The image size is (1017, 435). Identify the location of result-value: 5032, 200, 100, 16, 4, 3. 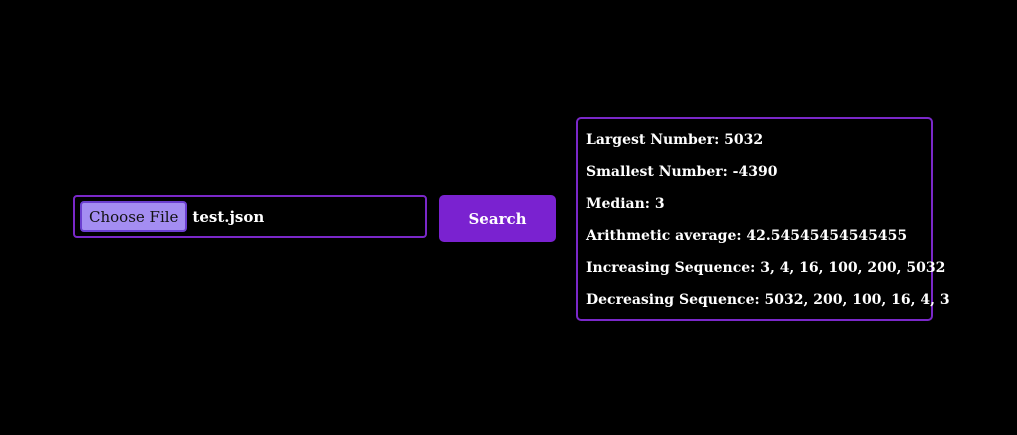
(857, 300).